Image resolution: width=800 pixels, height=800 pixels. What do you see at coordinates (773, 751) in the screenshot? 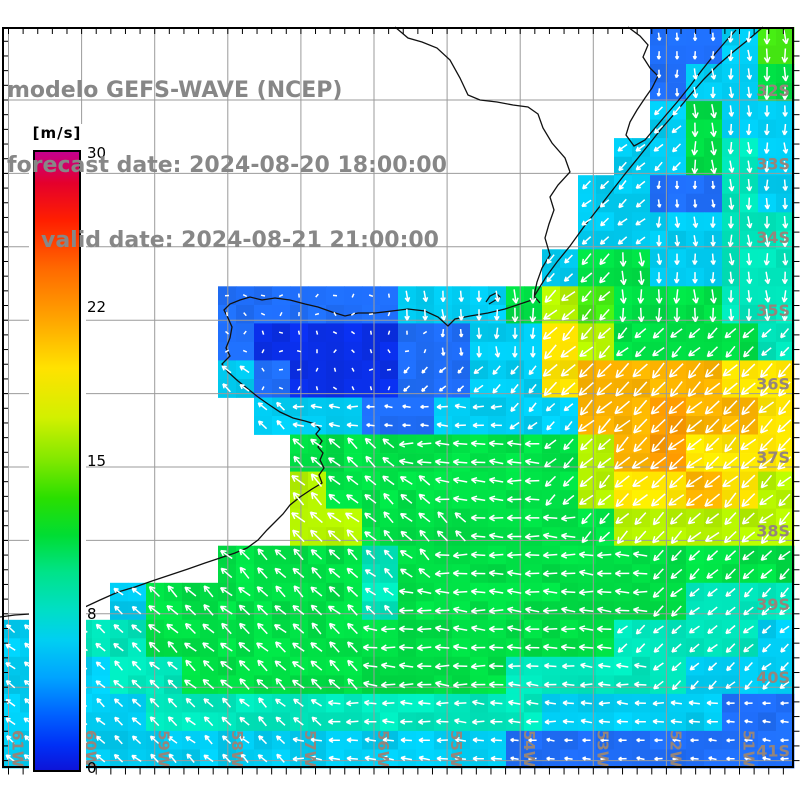
I see `lat-label: 41S` at bounding box center [773, 751].